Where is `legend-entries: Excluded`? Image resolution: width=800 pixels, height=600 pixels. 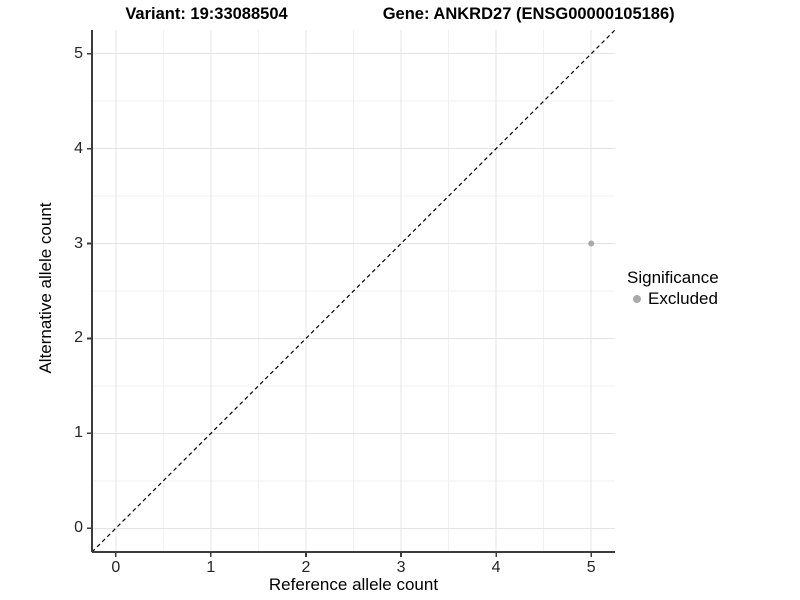 legend-entries: Excluded is located at coordinates (673, 298).